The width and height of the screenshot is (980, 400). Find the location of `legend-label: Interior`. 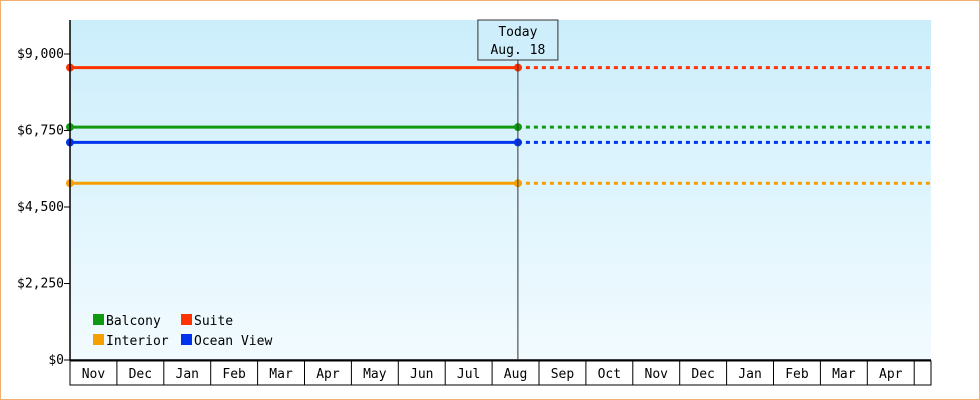

legend-label: Interior is located at coordinates (137, 341).